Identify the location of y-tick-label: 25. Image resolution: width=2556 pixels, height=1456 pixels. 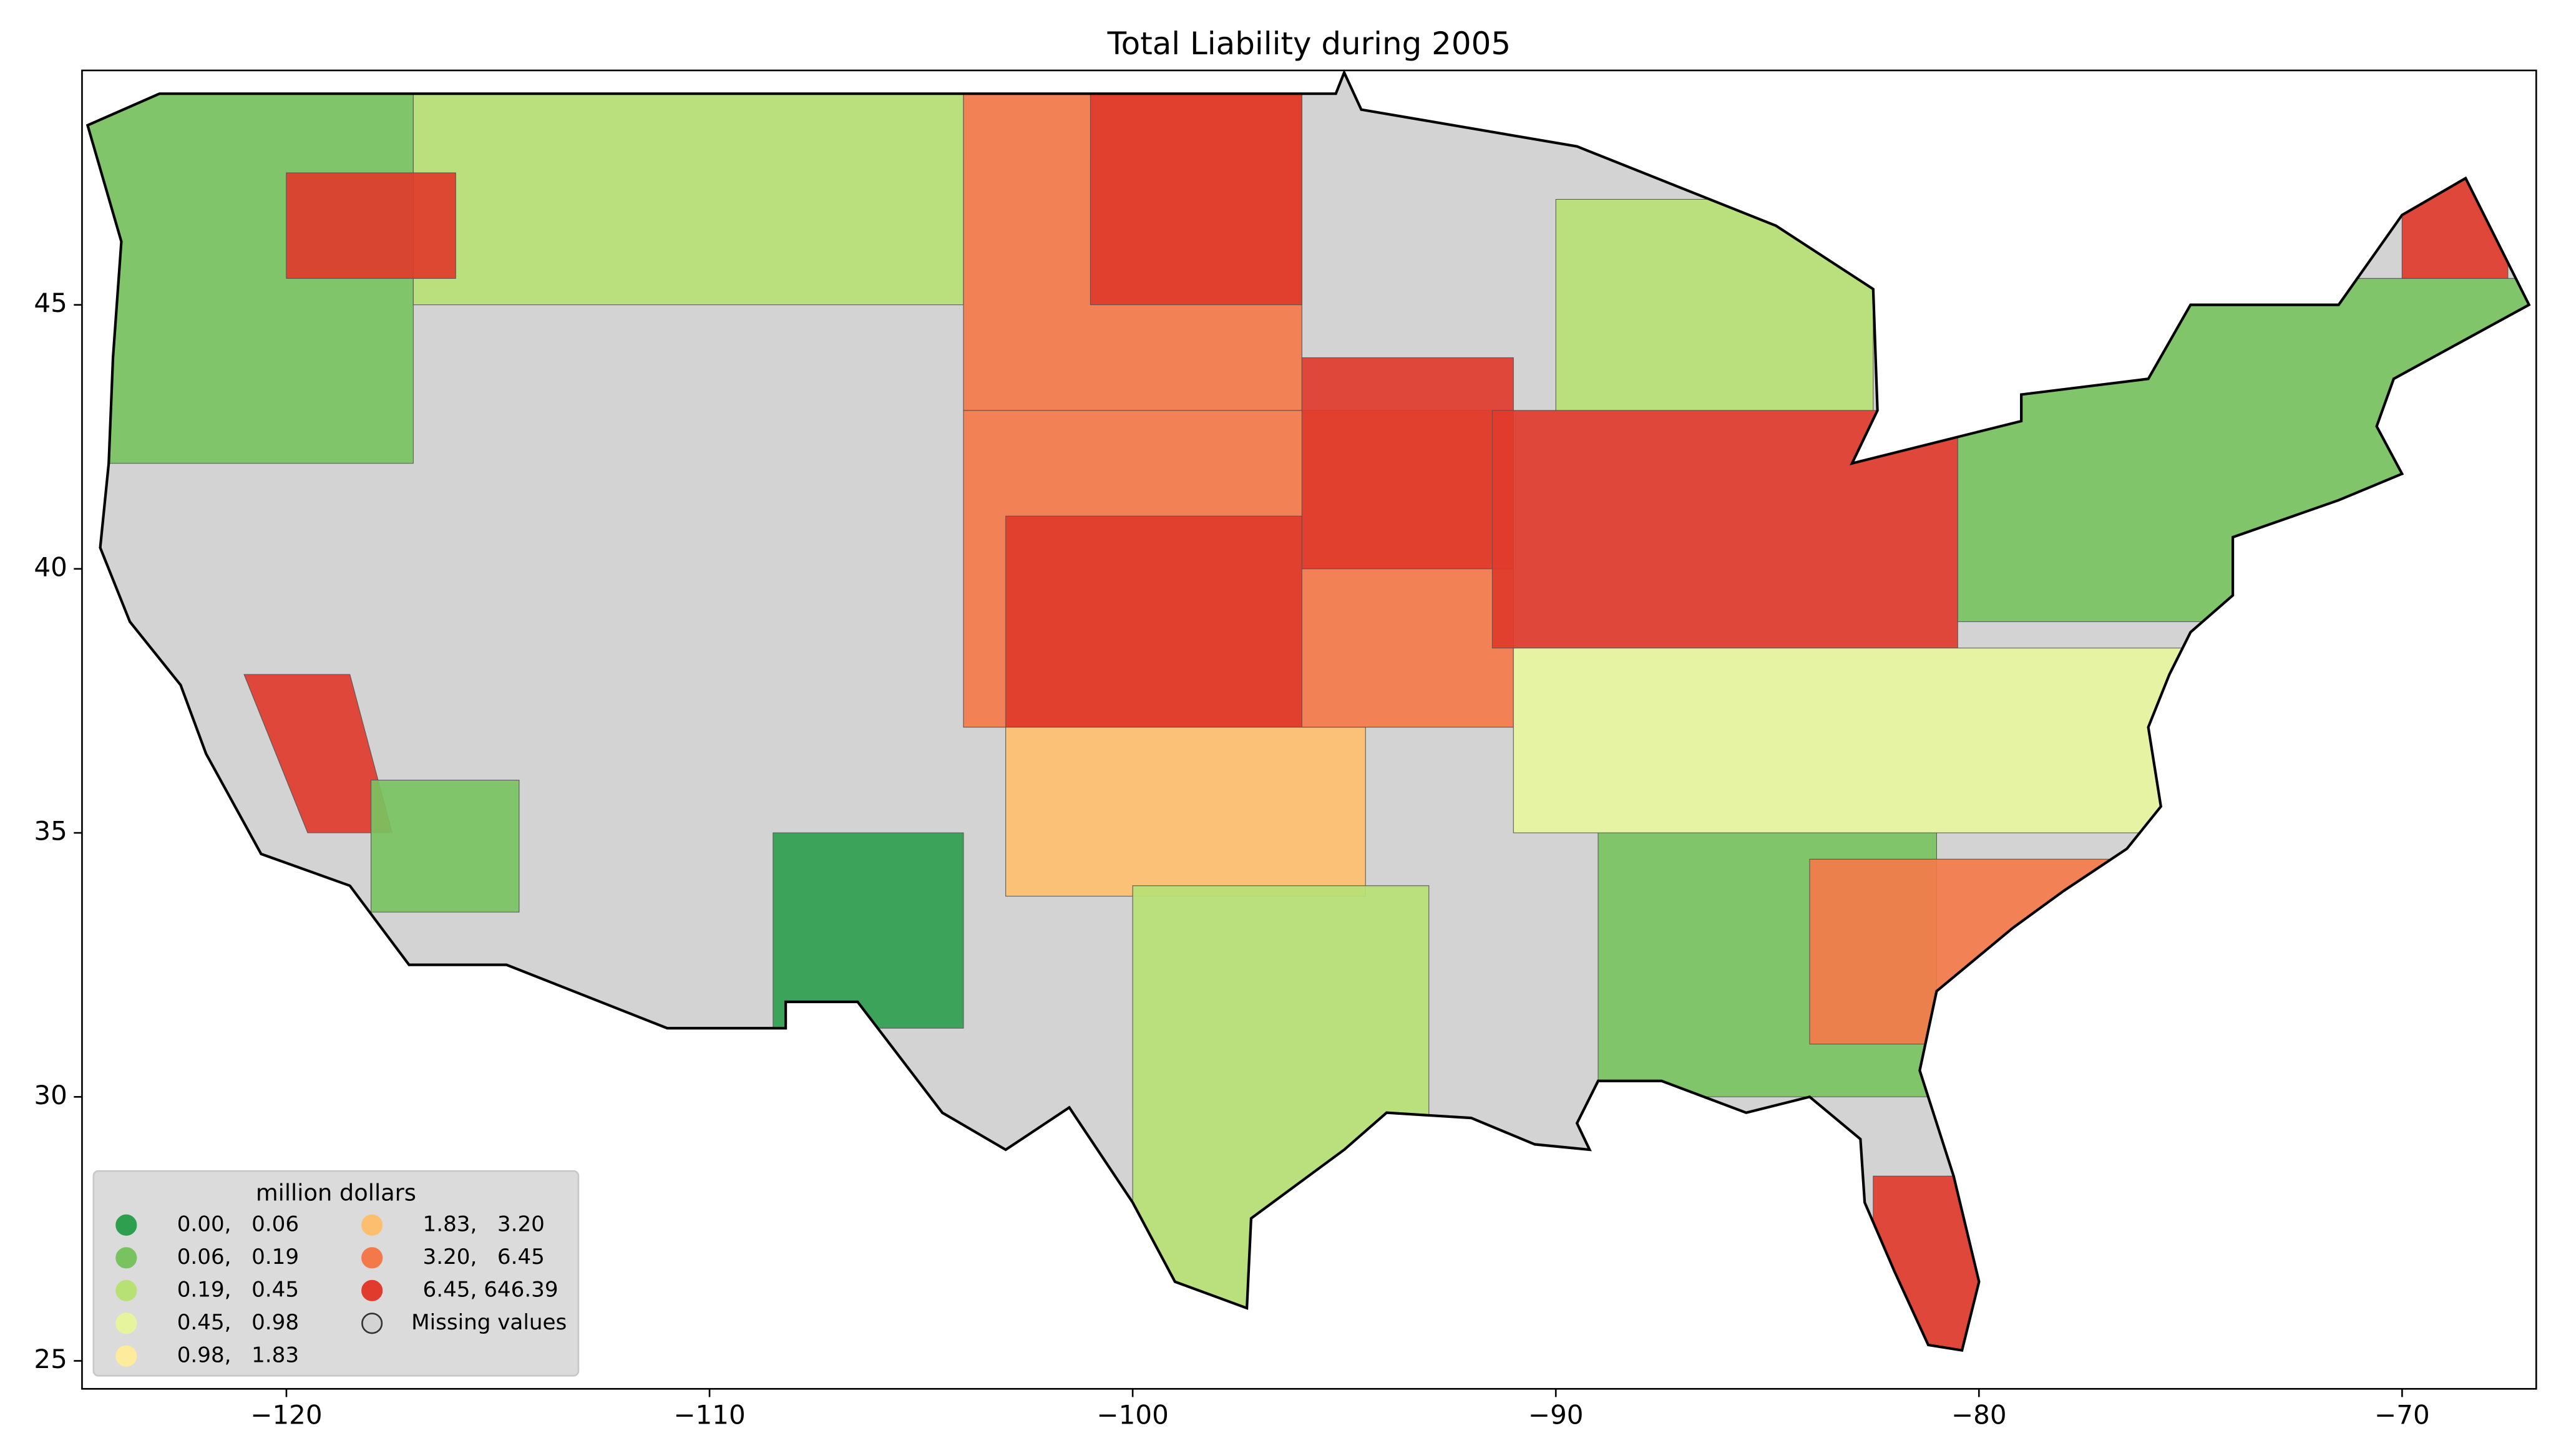
(50, 1359).